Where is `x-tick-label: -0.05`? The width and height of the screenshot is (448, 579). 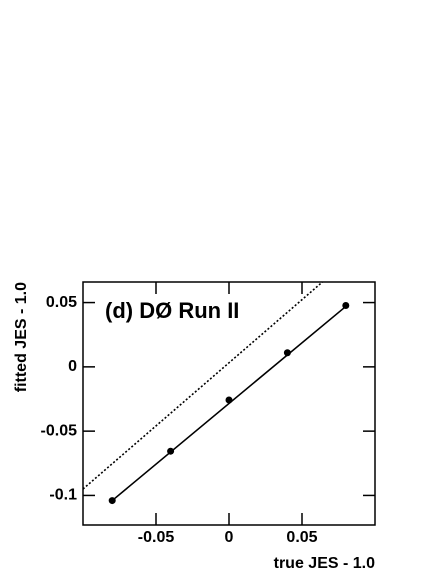
x-tick-label: -0.05 is located at coordinates (156, 537).